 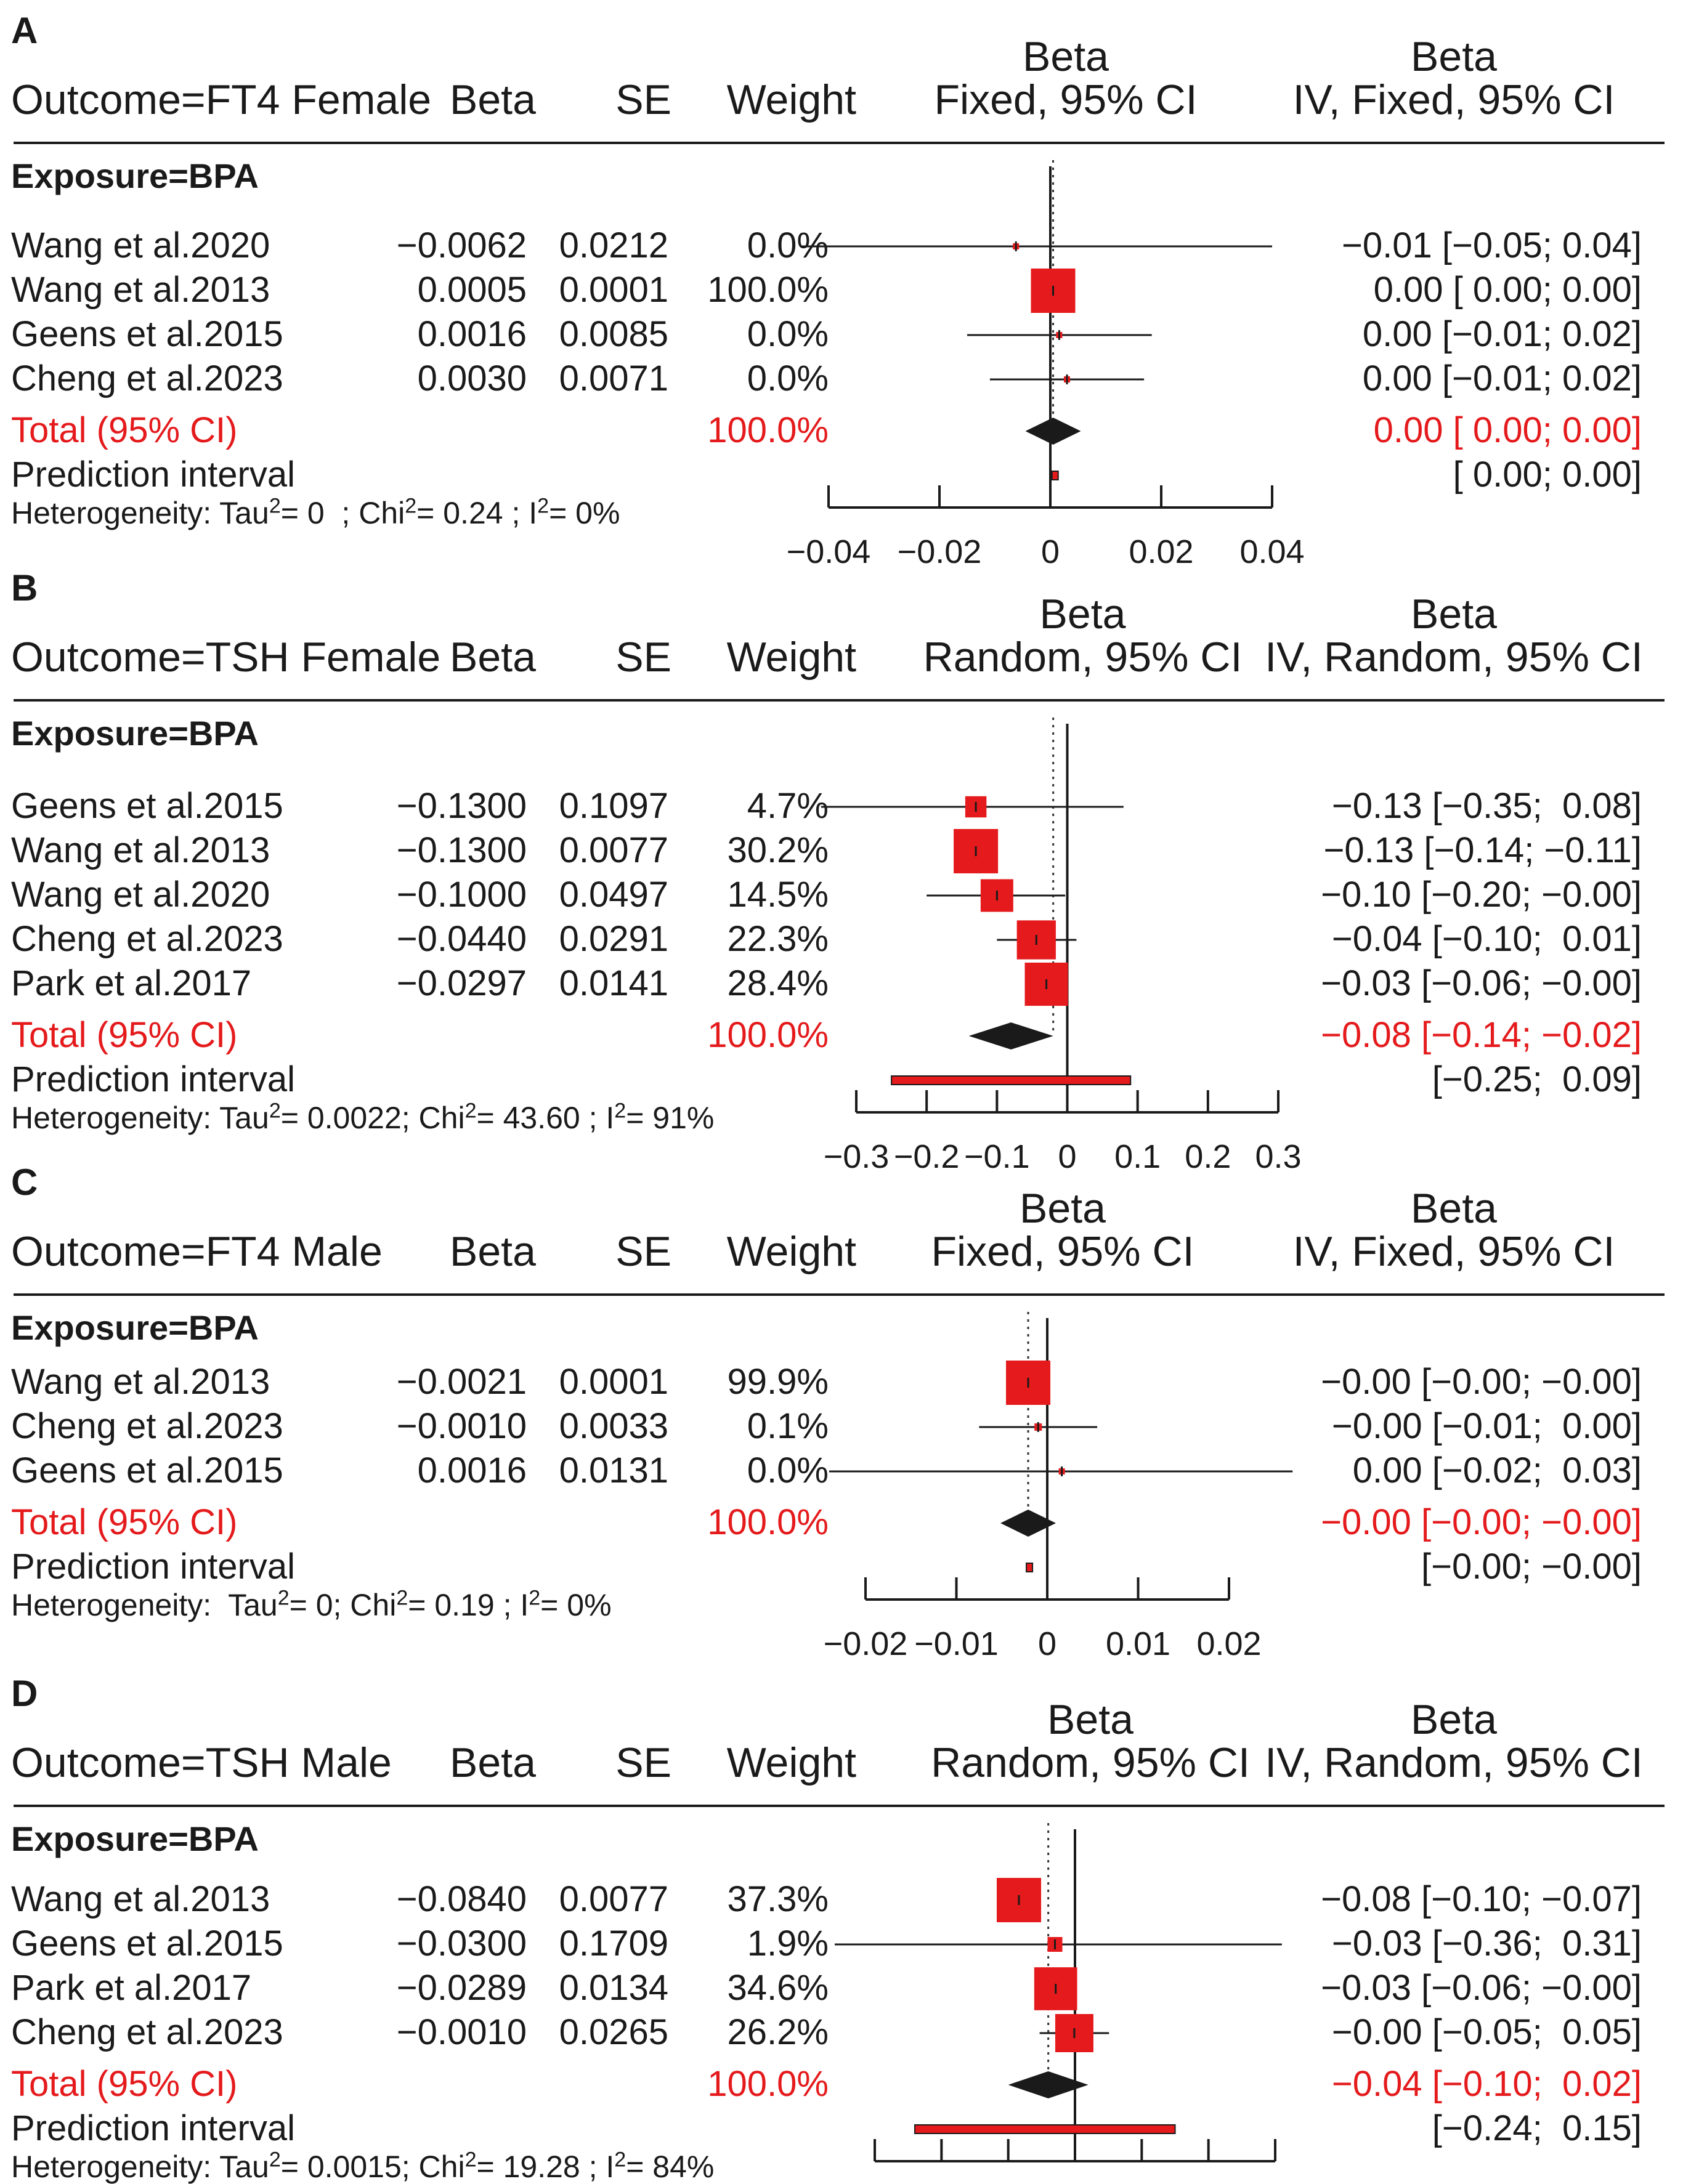 What do you see at coordinates (613, 2032) in the screenshot?
I see `study-se: 0.0265` at bounding box center [613, 2032].